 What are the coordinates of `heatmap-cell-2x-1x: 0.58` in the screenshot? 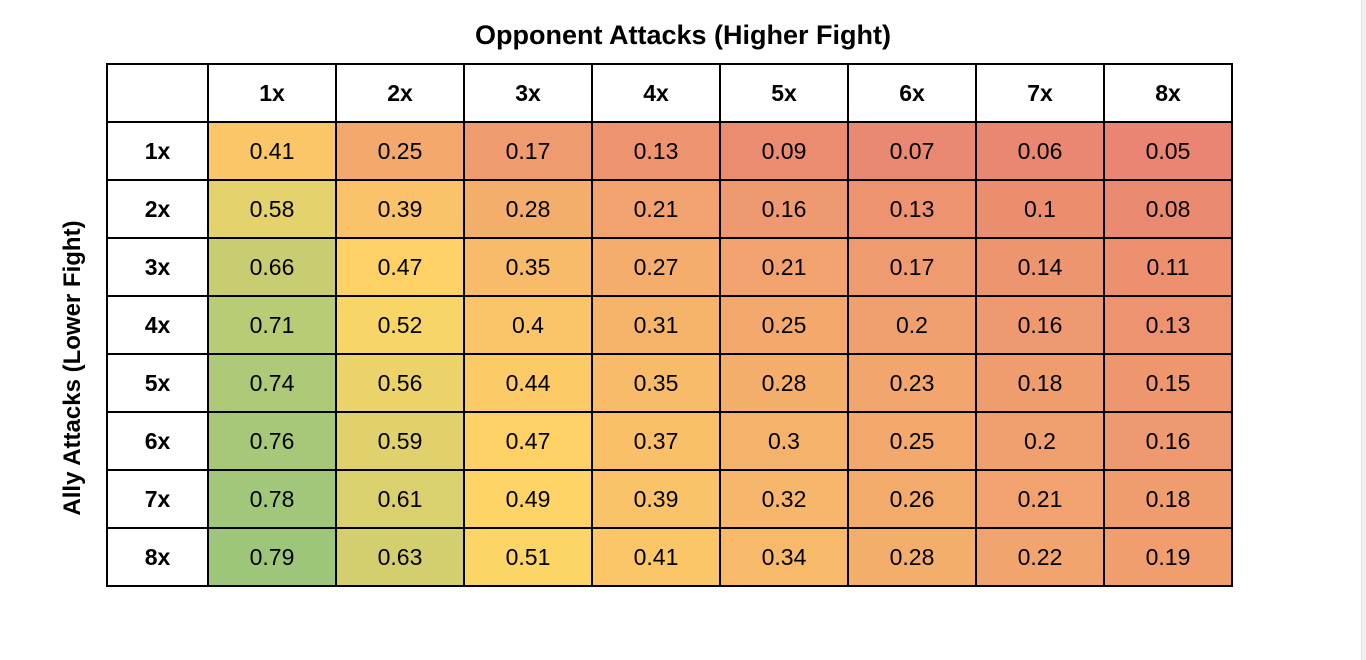 It's located at (272, 209).